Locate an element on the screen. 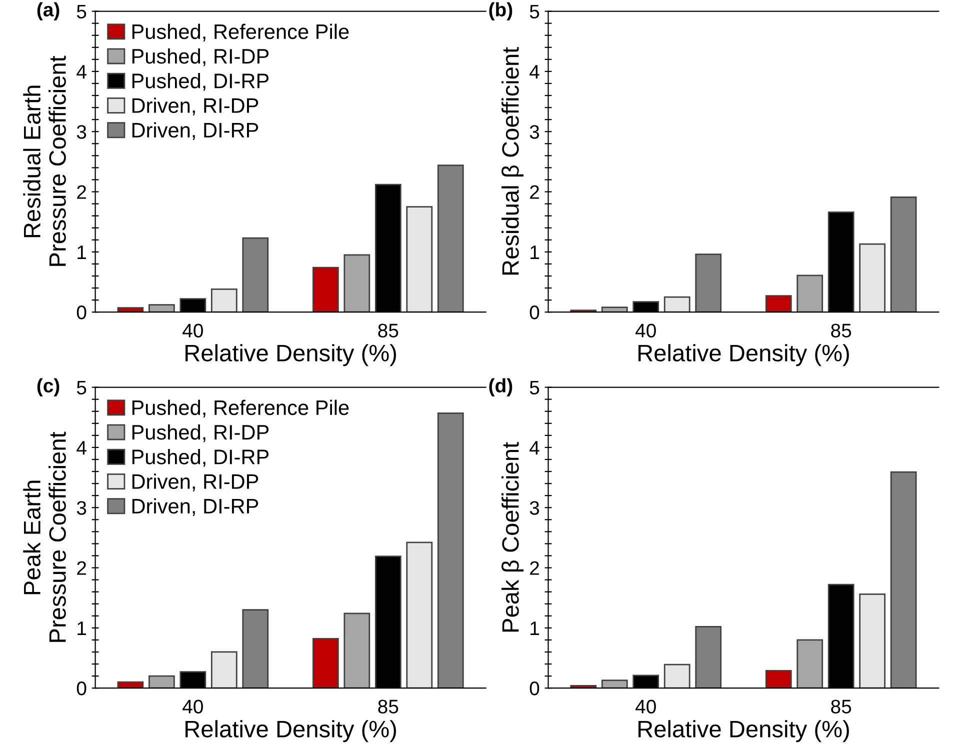 Image resolution: width=953 pixels, height=752 pixels. y-axis-title: Peak Earth Pressure Coefficient is located at coordinates (44, 537).